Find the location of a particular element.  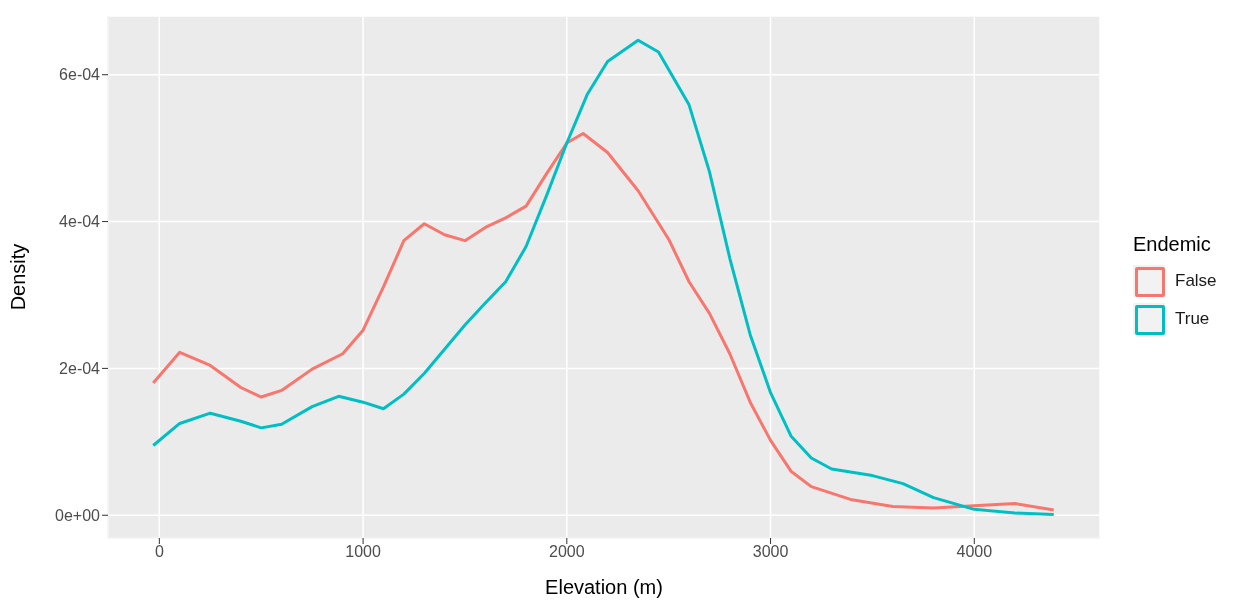

x-tick-label: 3000 is located at coordinates (770, 552).